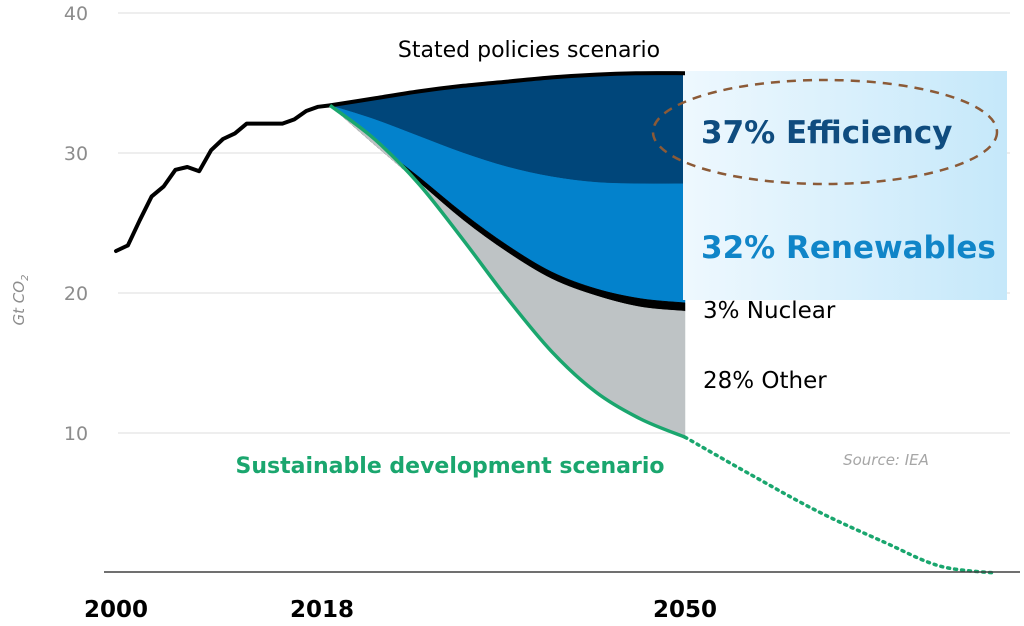 Image resolution: width=1024 pixels, height=626 pixels. What do you see at coordinates (76, 14) in the screenshot?
I see `y-tick-label: 40` at bounding box center [76, 14].